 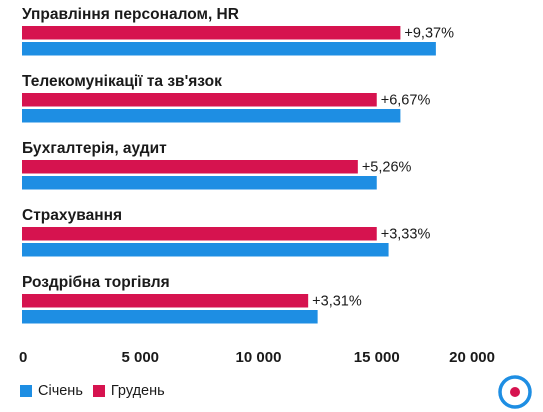 What do you see at coordinates (515, 392) in the screenshot?
I see `target-logo-icon` at bounding box center [515, 392].